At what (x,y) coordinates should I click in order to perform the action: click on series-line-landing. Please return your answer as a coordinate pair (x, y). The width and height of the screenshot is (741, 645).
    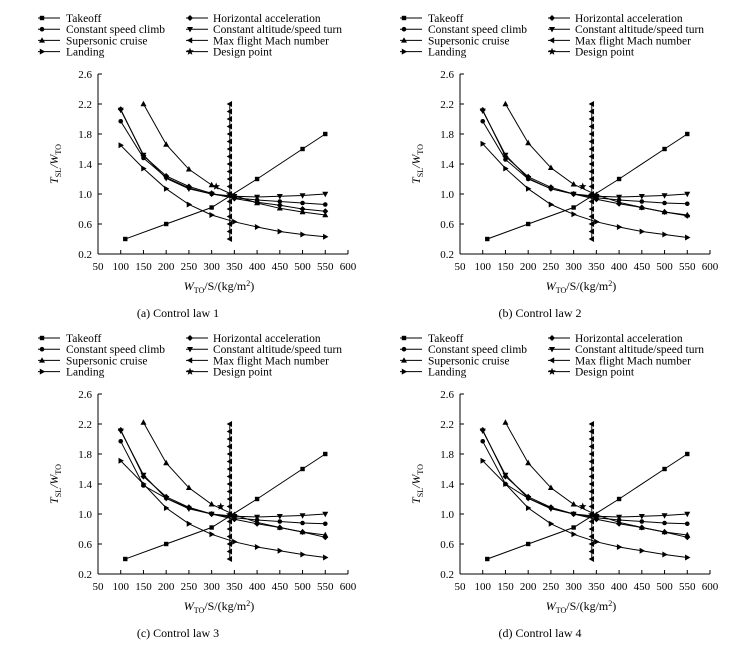
    Looking at the image, I should click on (585, 190).